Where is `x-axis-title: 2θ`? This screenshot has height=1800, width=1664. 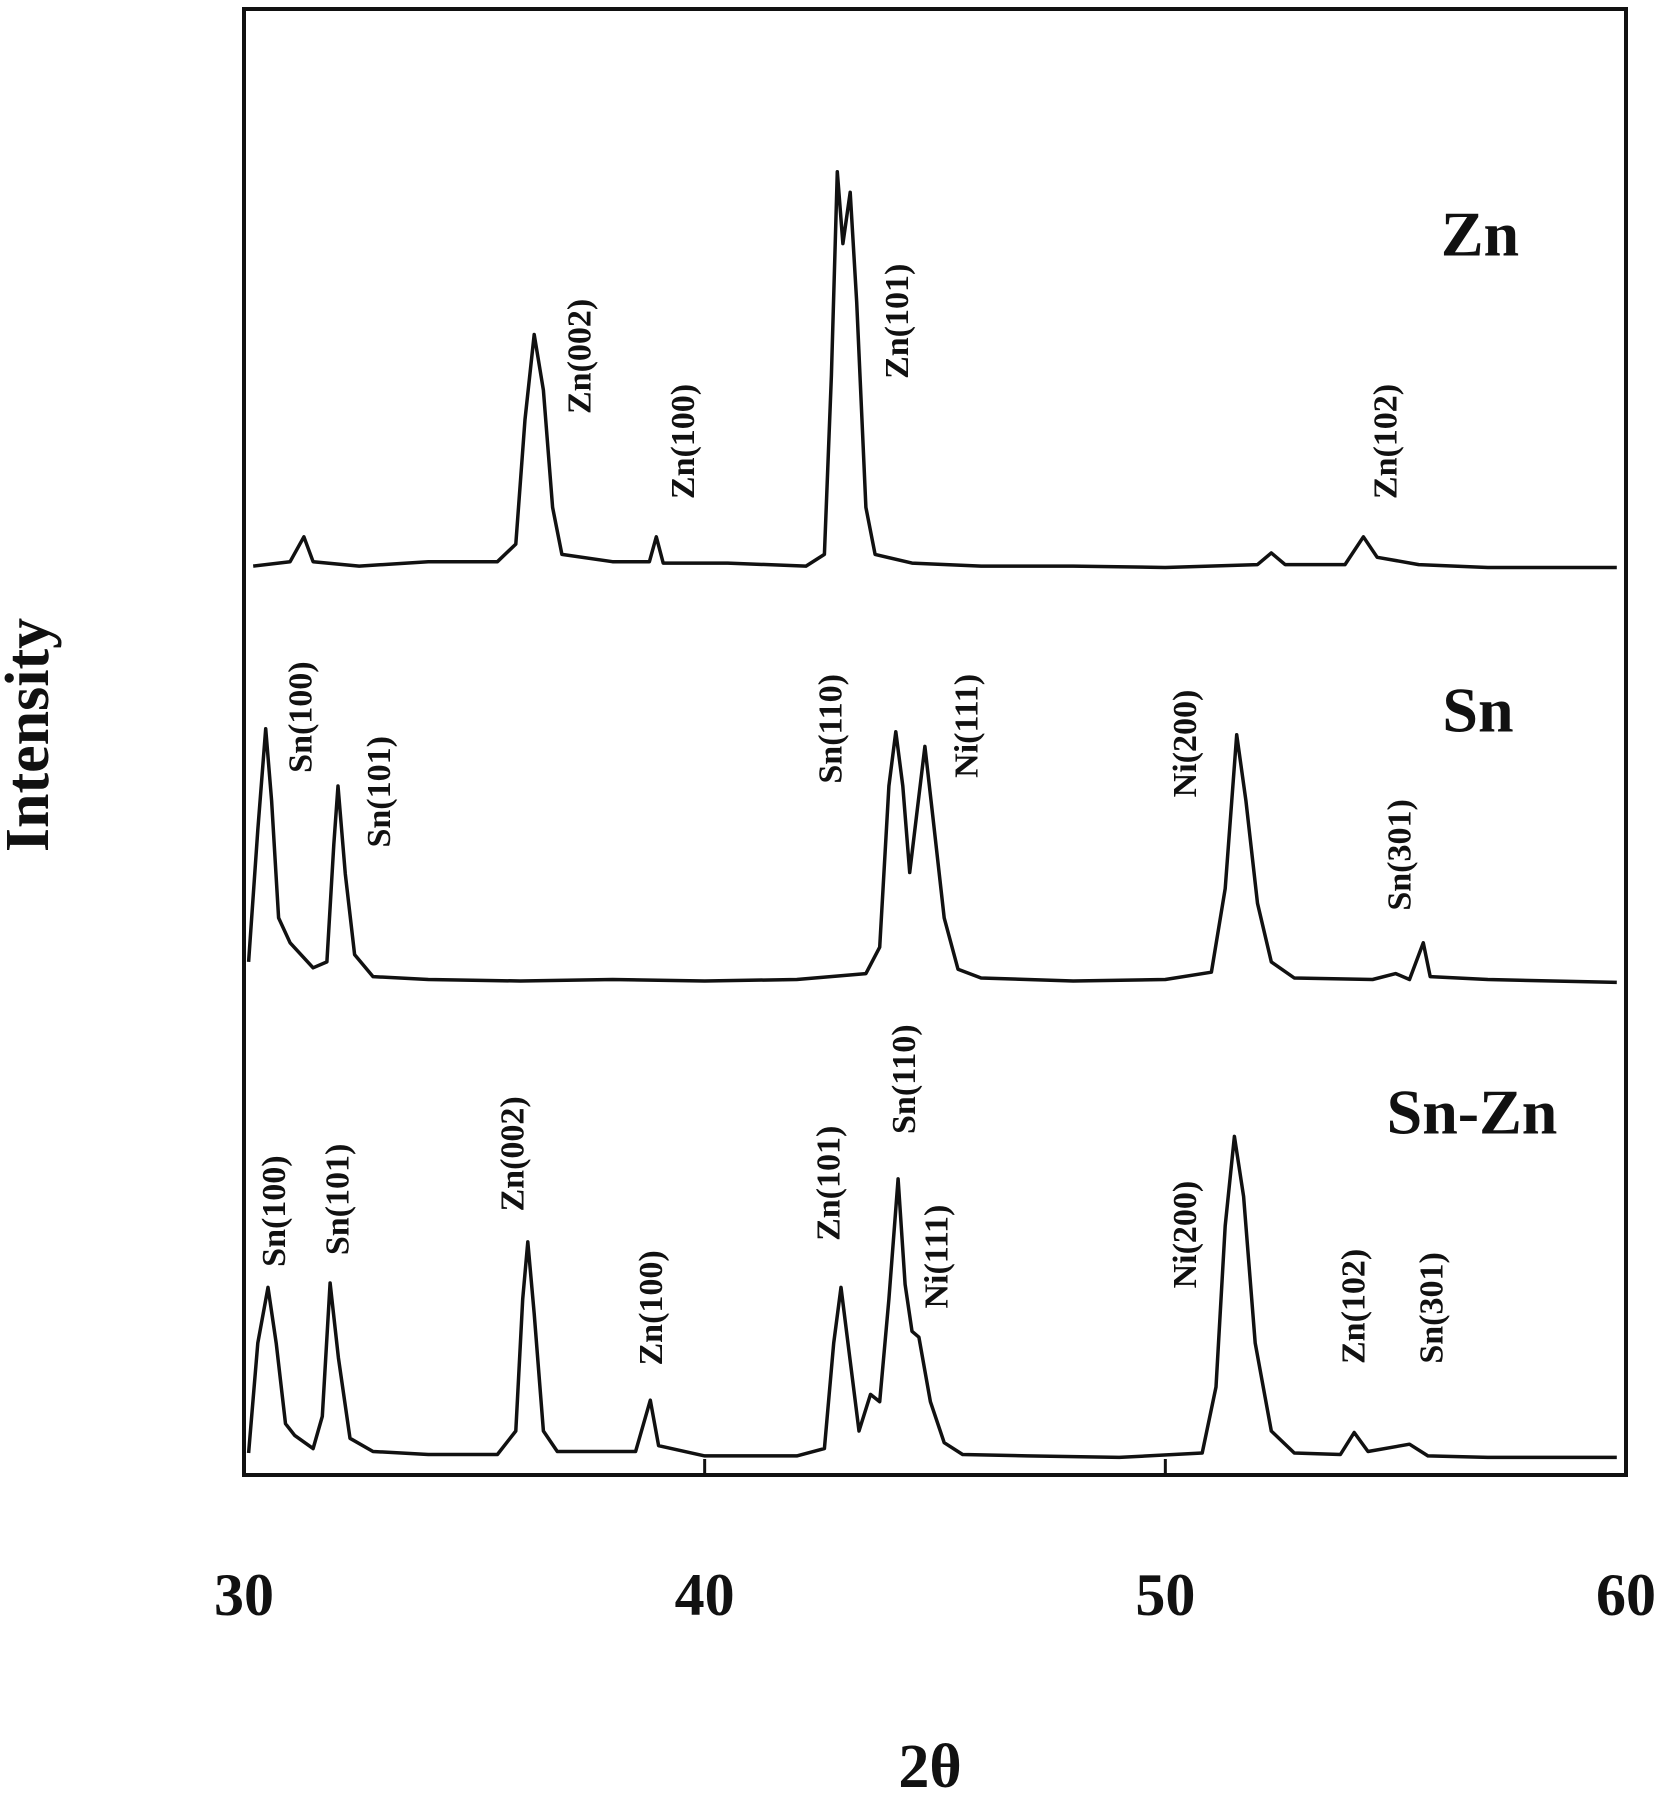
x-axis-title: 2θ is located at coordinates (929, 1766).